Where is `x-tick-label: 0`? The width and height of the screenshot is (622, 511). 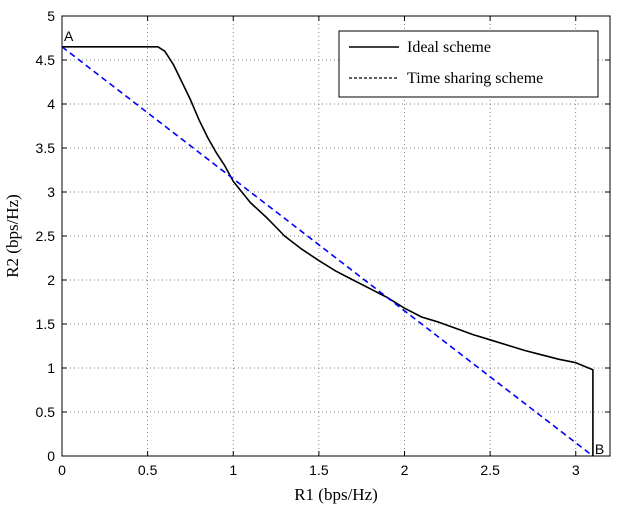
x-tick-label: 0 is located at coordinates (62, 470).